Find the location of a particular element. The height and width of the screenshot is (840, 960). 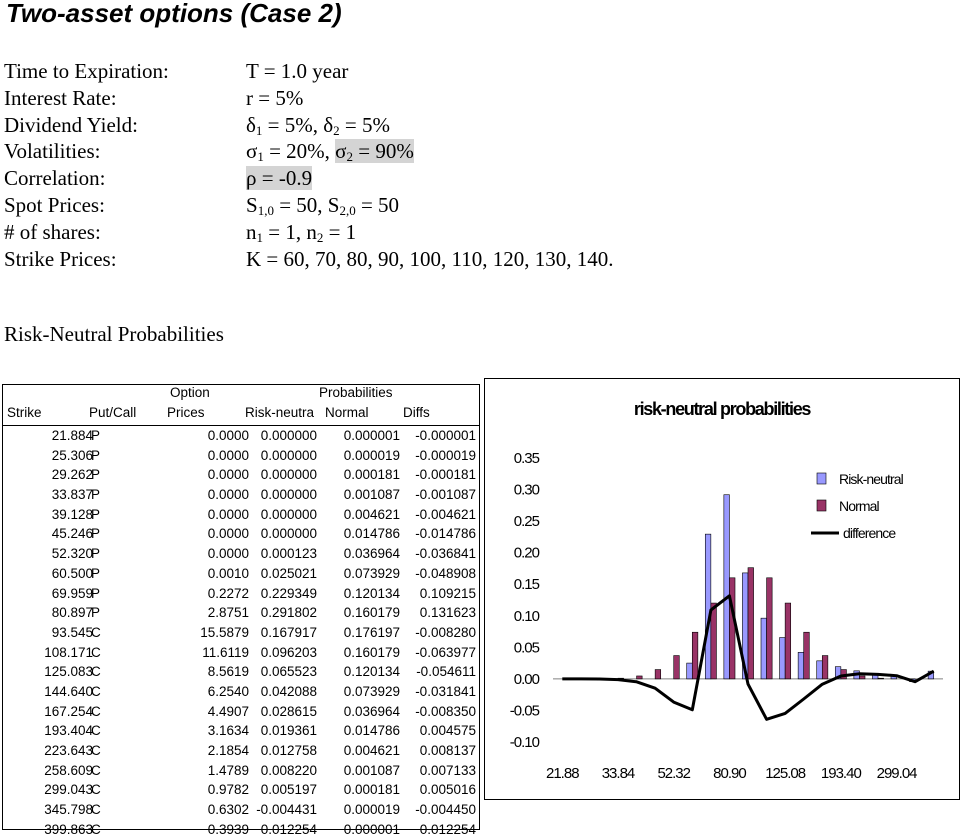

cell-diff: -0.048908 is located at coordinates (445, 573).